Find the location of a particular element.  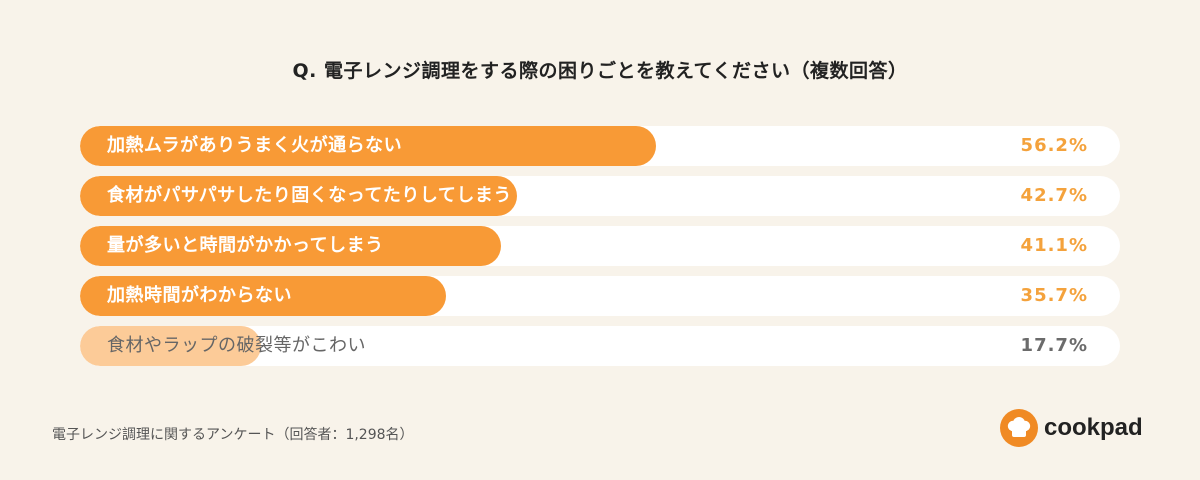

bar-value-4: 35.7% is located at coordinates (1054, 295).